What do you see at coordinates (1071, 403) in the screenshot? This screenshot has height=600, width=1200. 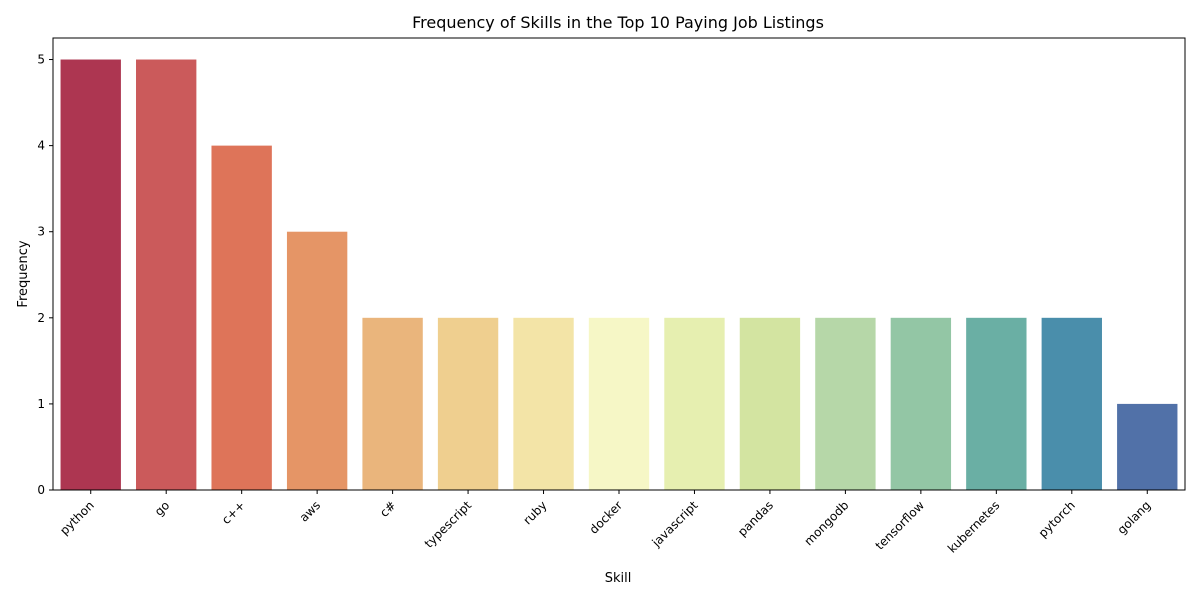 I see `bar-pytorch` at bounding box center [1071, 403].